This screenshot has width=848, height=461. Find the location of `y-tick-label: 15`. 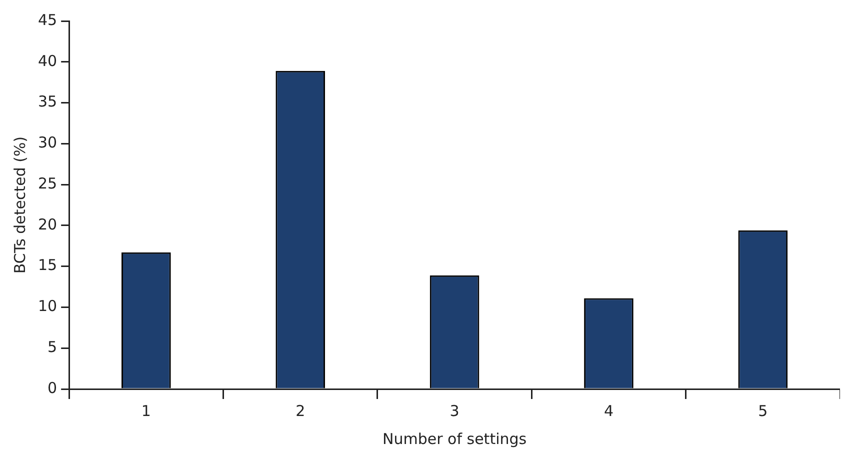

y-tick-label: 15 is located at coordinates (48, 265).